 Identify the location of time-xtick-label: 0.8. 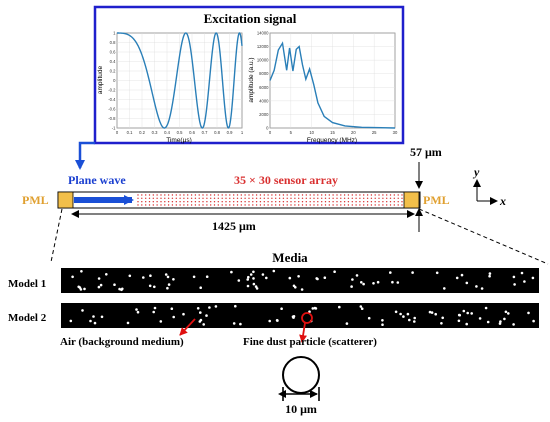
(217, 132).